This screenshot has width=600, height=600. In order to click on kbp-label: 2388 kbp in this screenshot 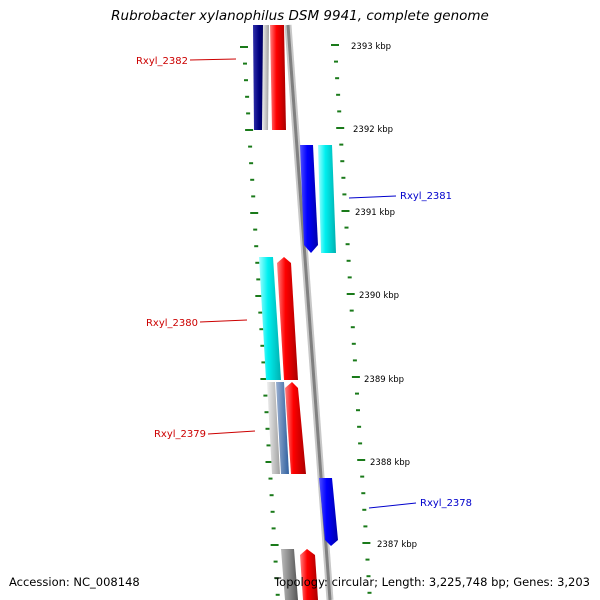, I will do `click(390, 463)`.